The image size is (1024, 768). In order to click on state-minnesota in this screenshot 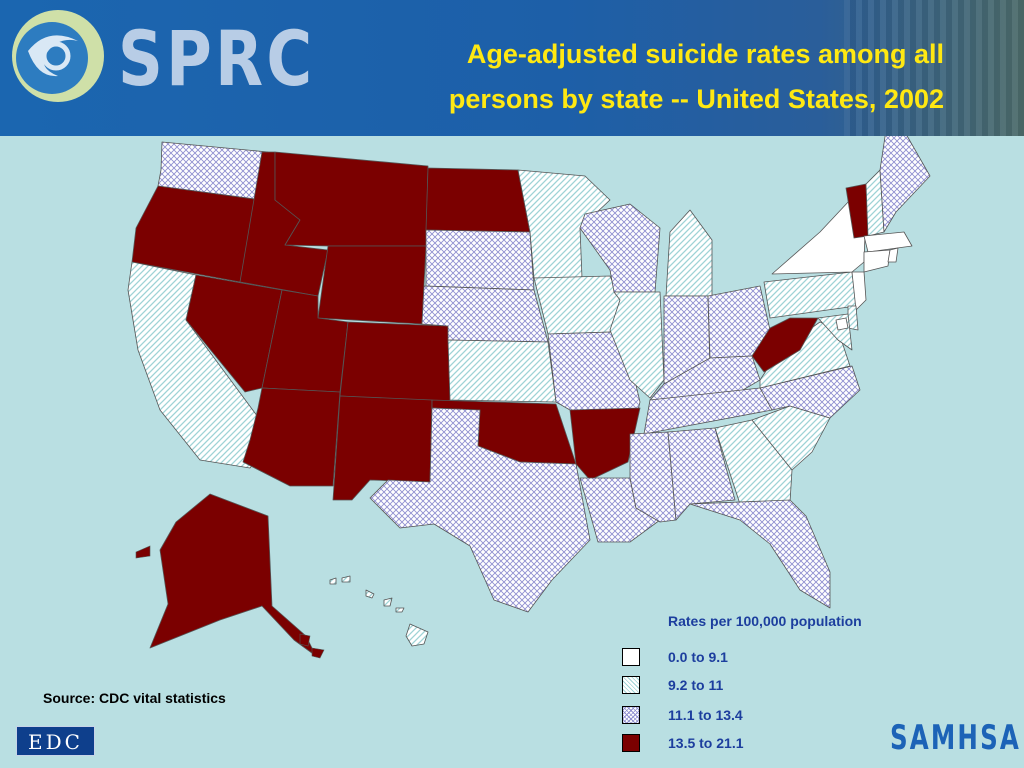, I will do `click(564, 224)`.